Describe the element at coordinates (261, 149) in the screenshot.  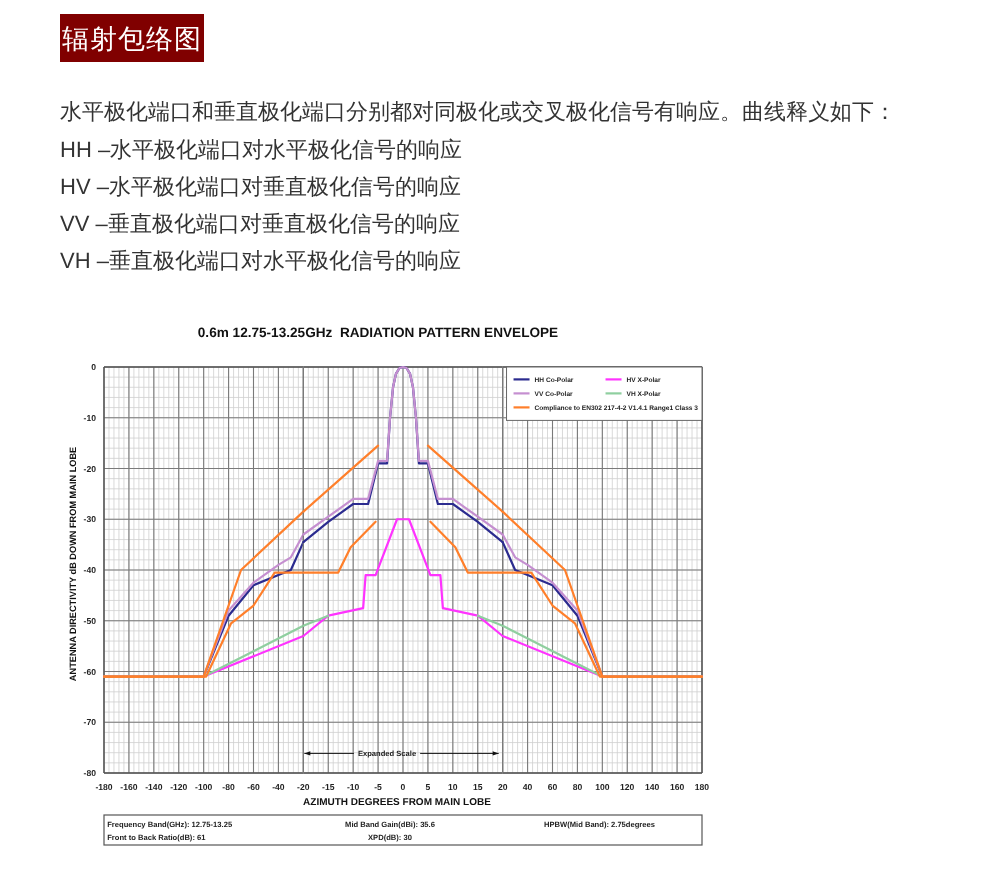
I see `text: HH –水平极化端口对水平极化信号的响应` at that location.